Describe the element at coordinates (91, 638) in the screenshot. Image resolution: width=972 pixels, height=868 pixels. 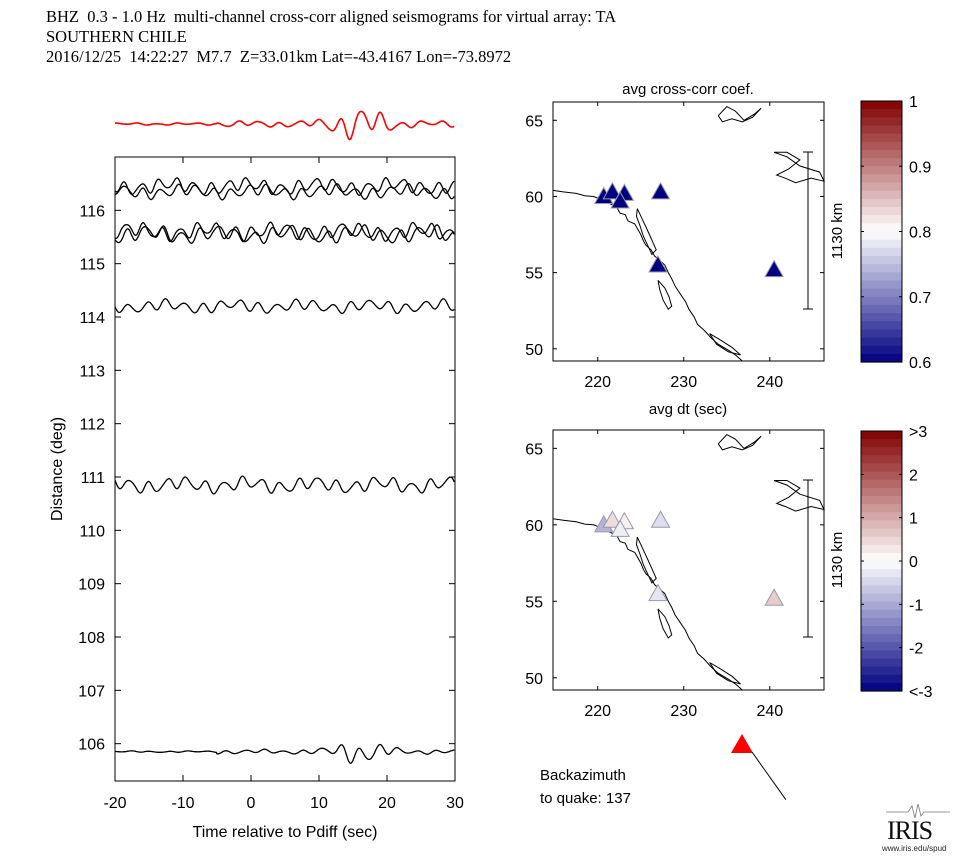
I see `y-tick-label: 108` at that location.